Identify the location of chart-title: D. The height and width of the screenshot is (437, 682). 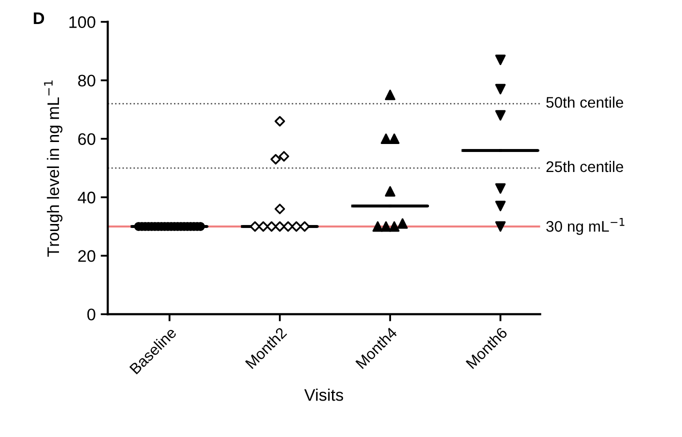
(39, 18).